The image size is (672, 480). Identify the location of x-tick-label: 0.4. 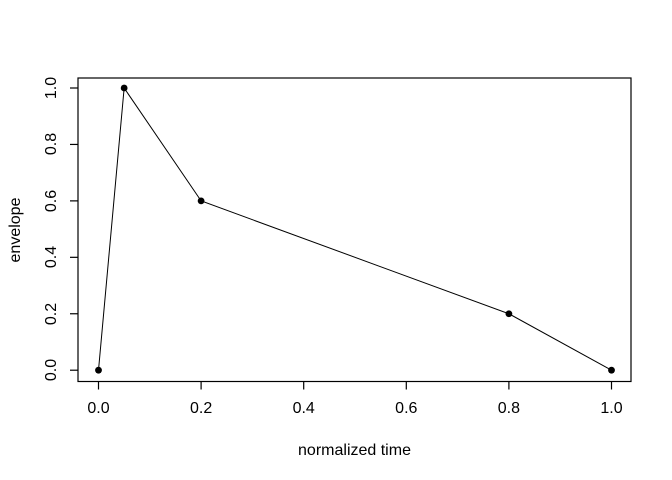
(303, 408).